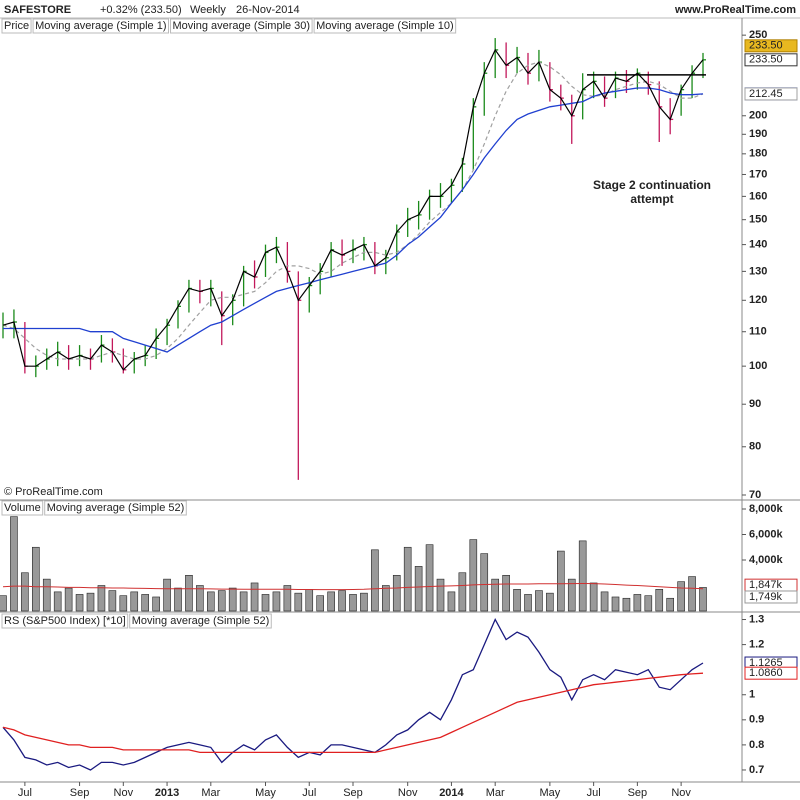  Describe the element at coordinates (756, 770) in the screenshot. I see `y-tick-label: 0.7` at that location.